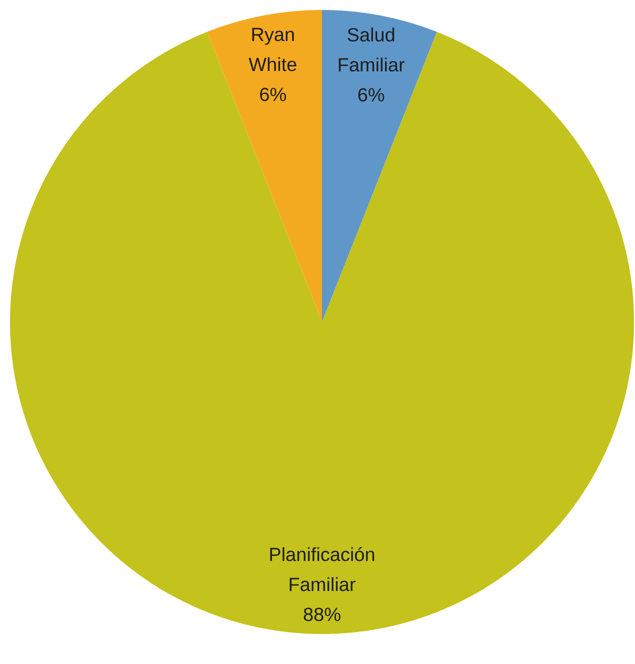  I want to click on data-label: 88%, so click(322, 615).